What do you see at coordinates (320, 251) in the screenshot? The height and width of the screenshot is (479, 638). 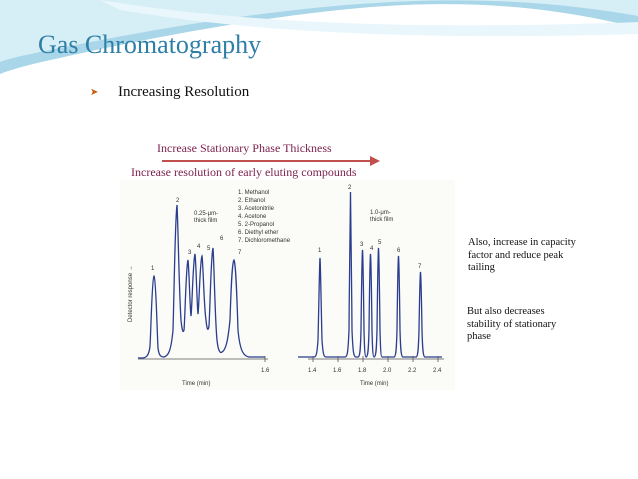 I see `right-peak-label-1: 1` at bounding box center [320, 251].